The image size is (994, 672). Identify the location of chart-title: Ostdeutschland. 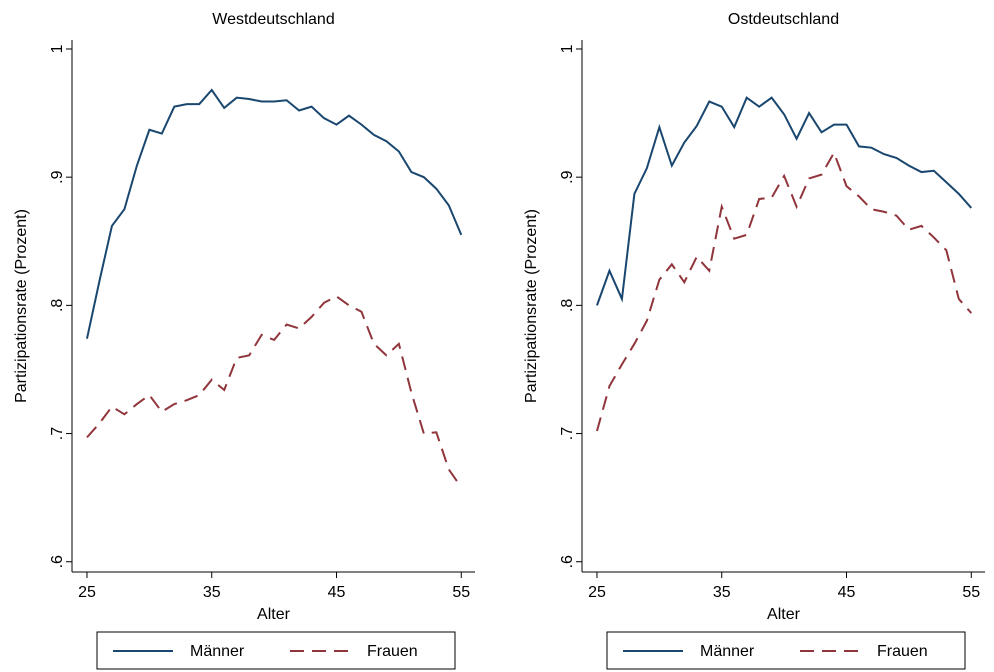
(783, 19).